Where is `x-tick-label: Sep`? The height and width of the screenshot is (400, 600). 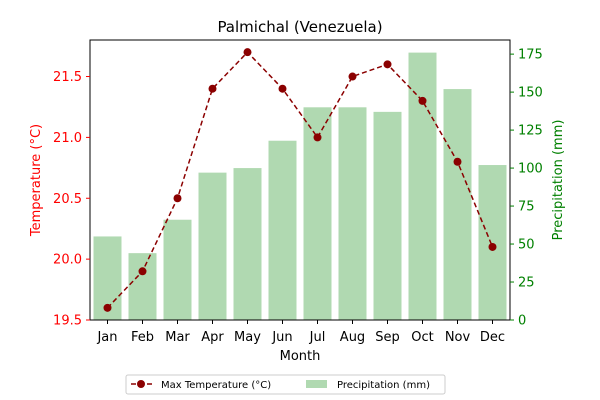
x-tick-label: Sep is located at coordinates (387, 337).